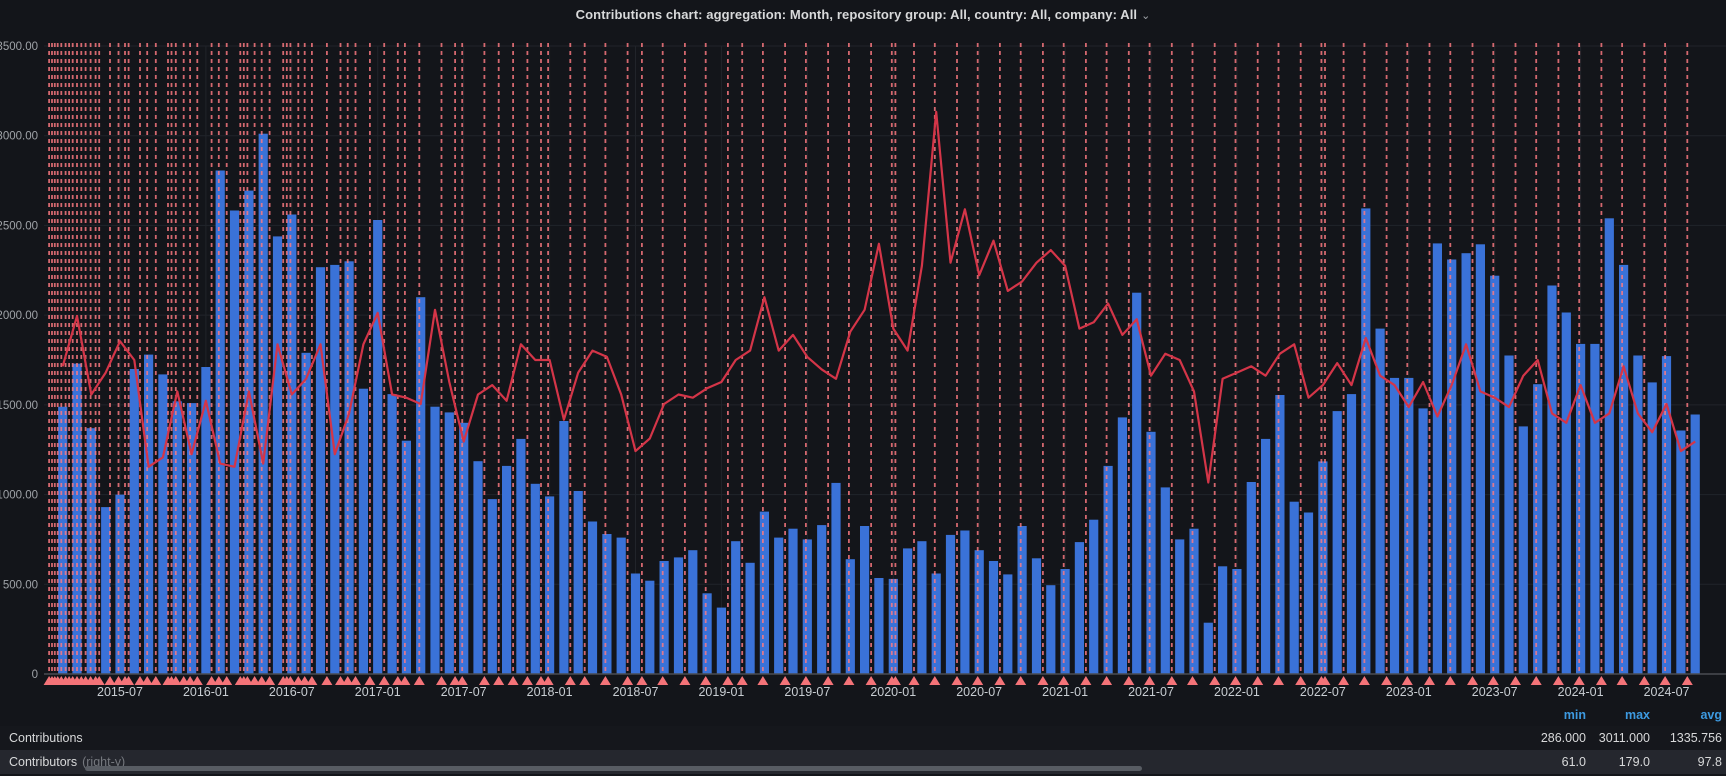  What do you see at coordinates (46, 738) in the screenshot?
I see `series-label-contributions: Contributions` at bounding box center [46, 738].